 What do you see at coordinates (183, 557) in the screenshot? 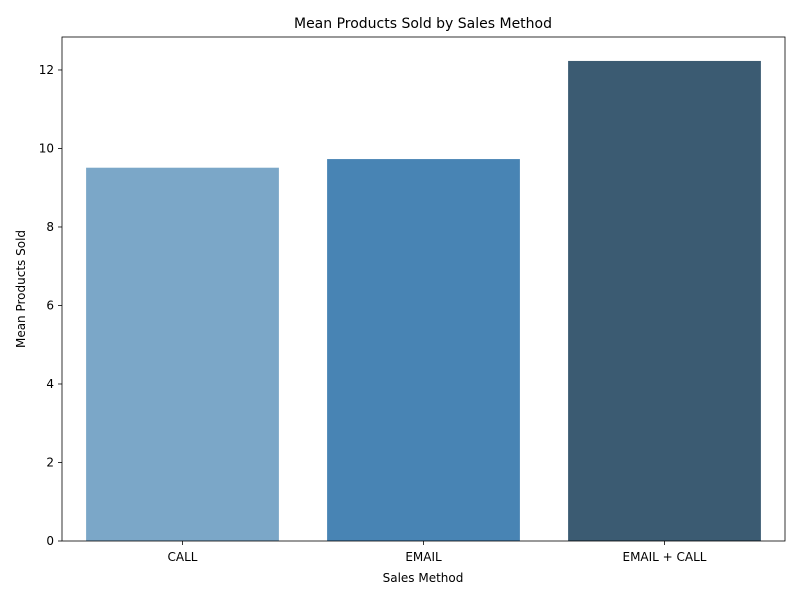
I see `x-tick-label: CALL` at bounding box center [183, 557].